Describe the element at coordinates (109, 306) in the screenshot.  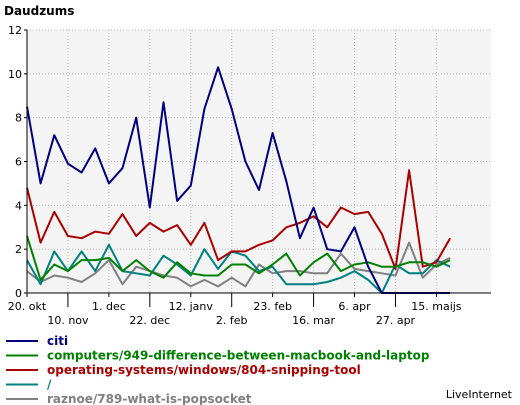
I see `x-tick-label: 1. dec` at that location.